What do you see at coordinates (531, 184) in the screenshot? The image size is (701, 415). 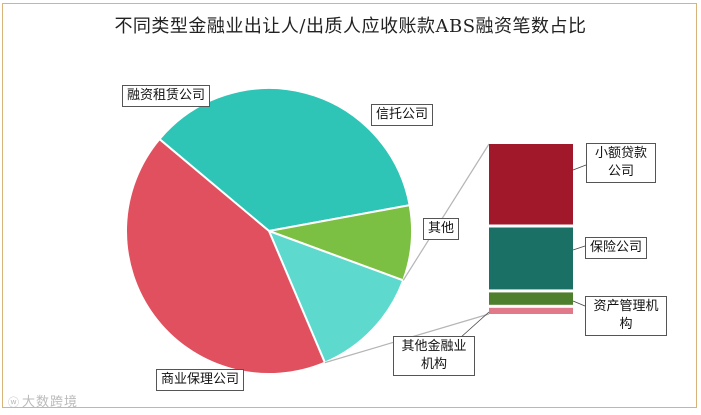 I see `bar-segment-microloan` at bounding box center [531, 184].